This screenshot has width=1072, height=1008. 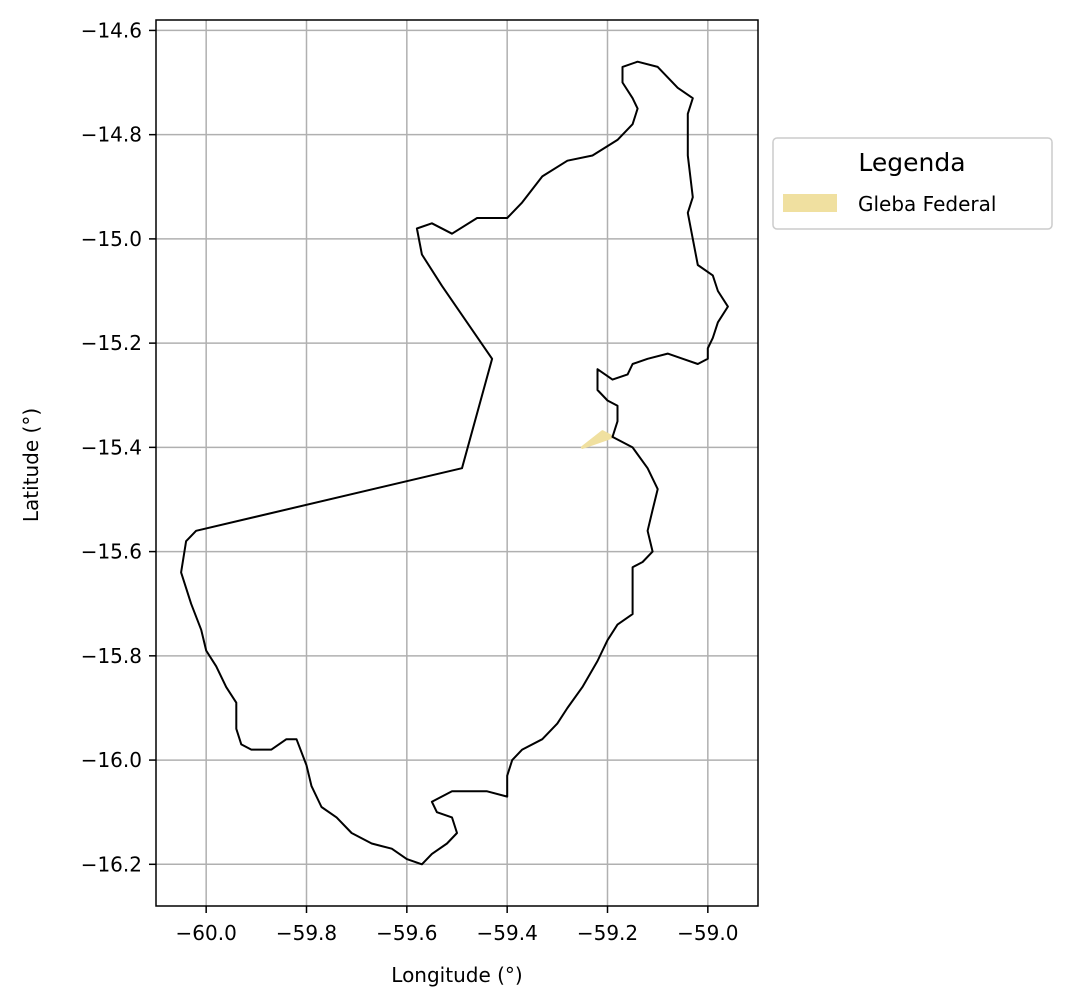 I want to click on y-tick-label-2: −15.0, so click(x=111, y=239).